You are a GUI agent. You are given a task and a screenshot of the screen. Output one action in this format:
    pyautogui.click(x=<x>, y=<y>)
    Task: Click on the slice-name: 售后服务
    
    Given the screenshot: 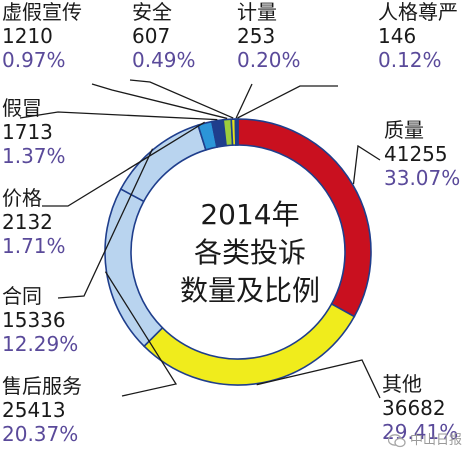 What is the action you would take?
    pyautogui.click(x=42, y=386)
    